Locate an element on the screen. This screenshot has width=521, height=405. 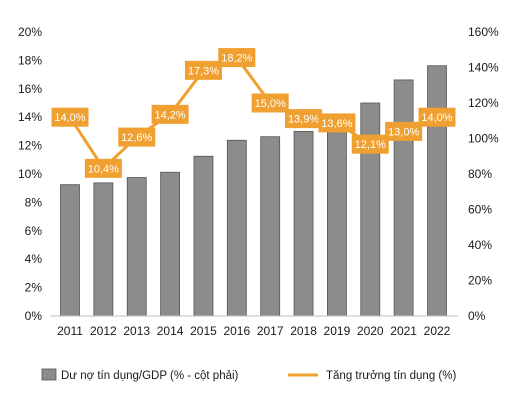
data-label-2015: 17,3% is located at coordinates (203, 70).